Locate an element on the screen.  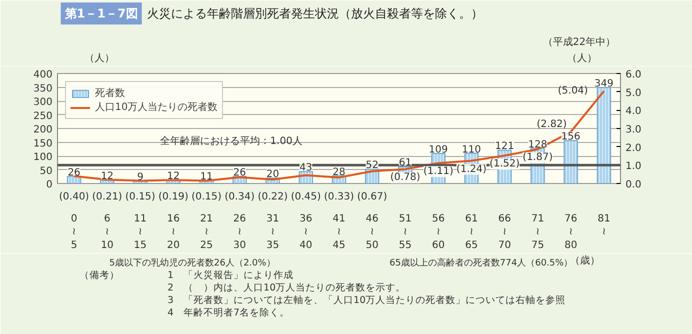
x-tick-label: 16 ≀ 20 is located at coordinates (173, 232).